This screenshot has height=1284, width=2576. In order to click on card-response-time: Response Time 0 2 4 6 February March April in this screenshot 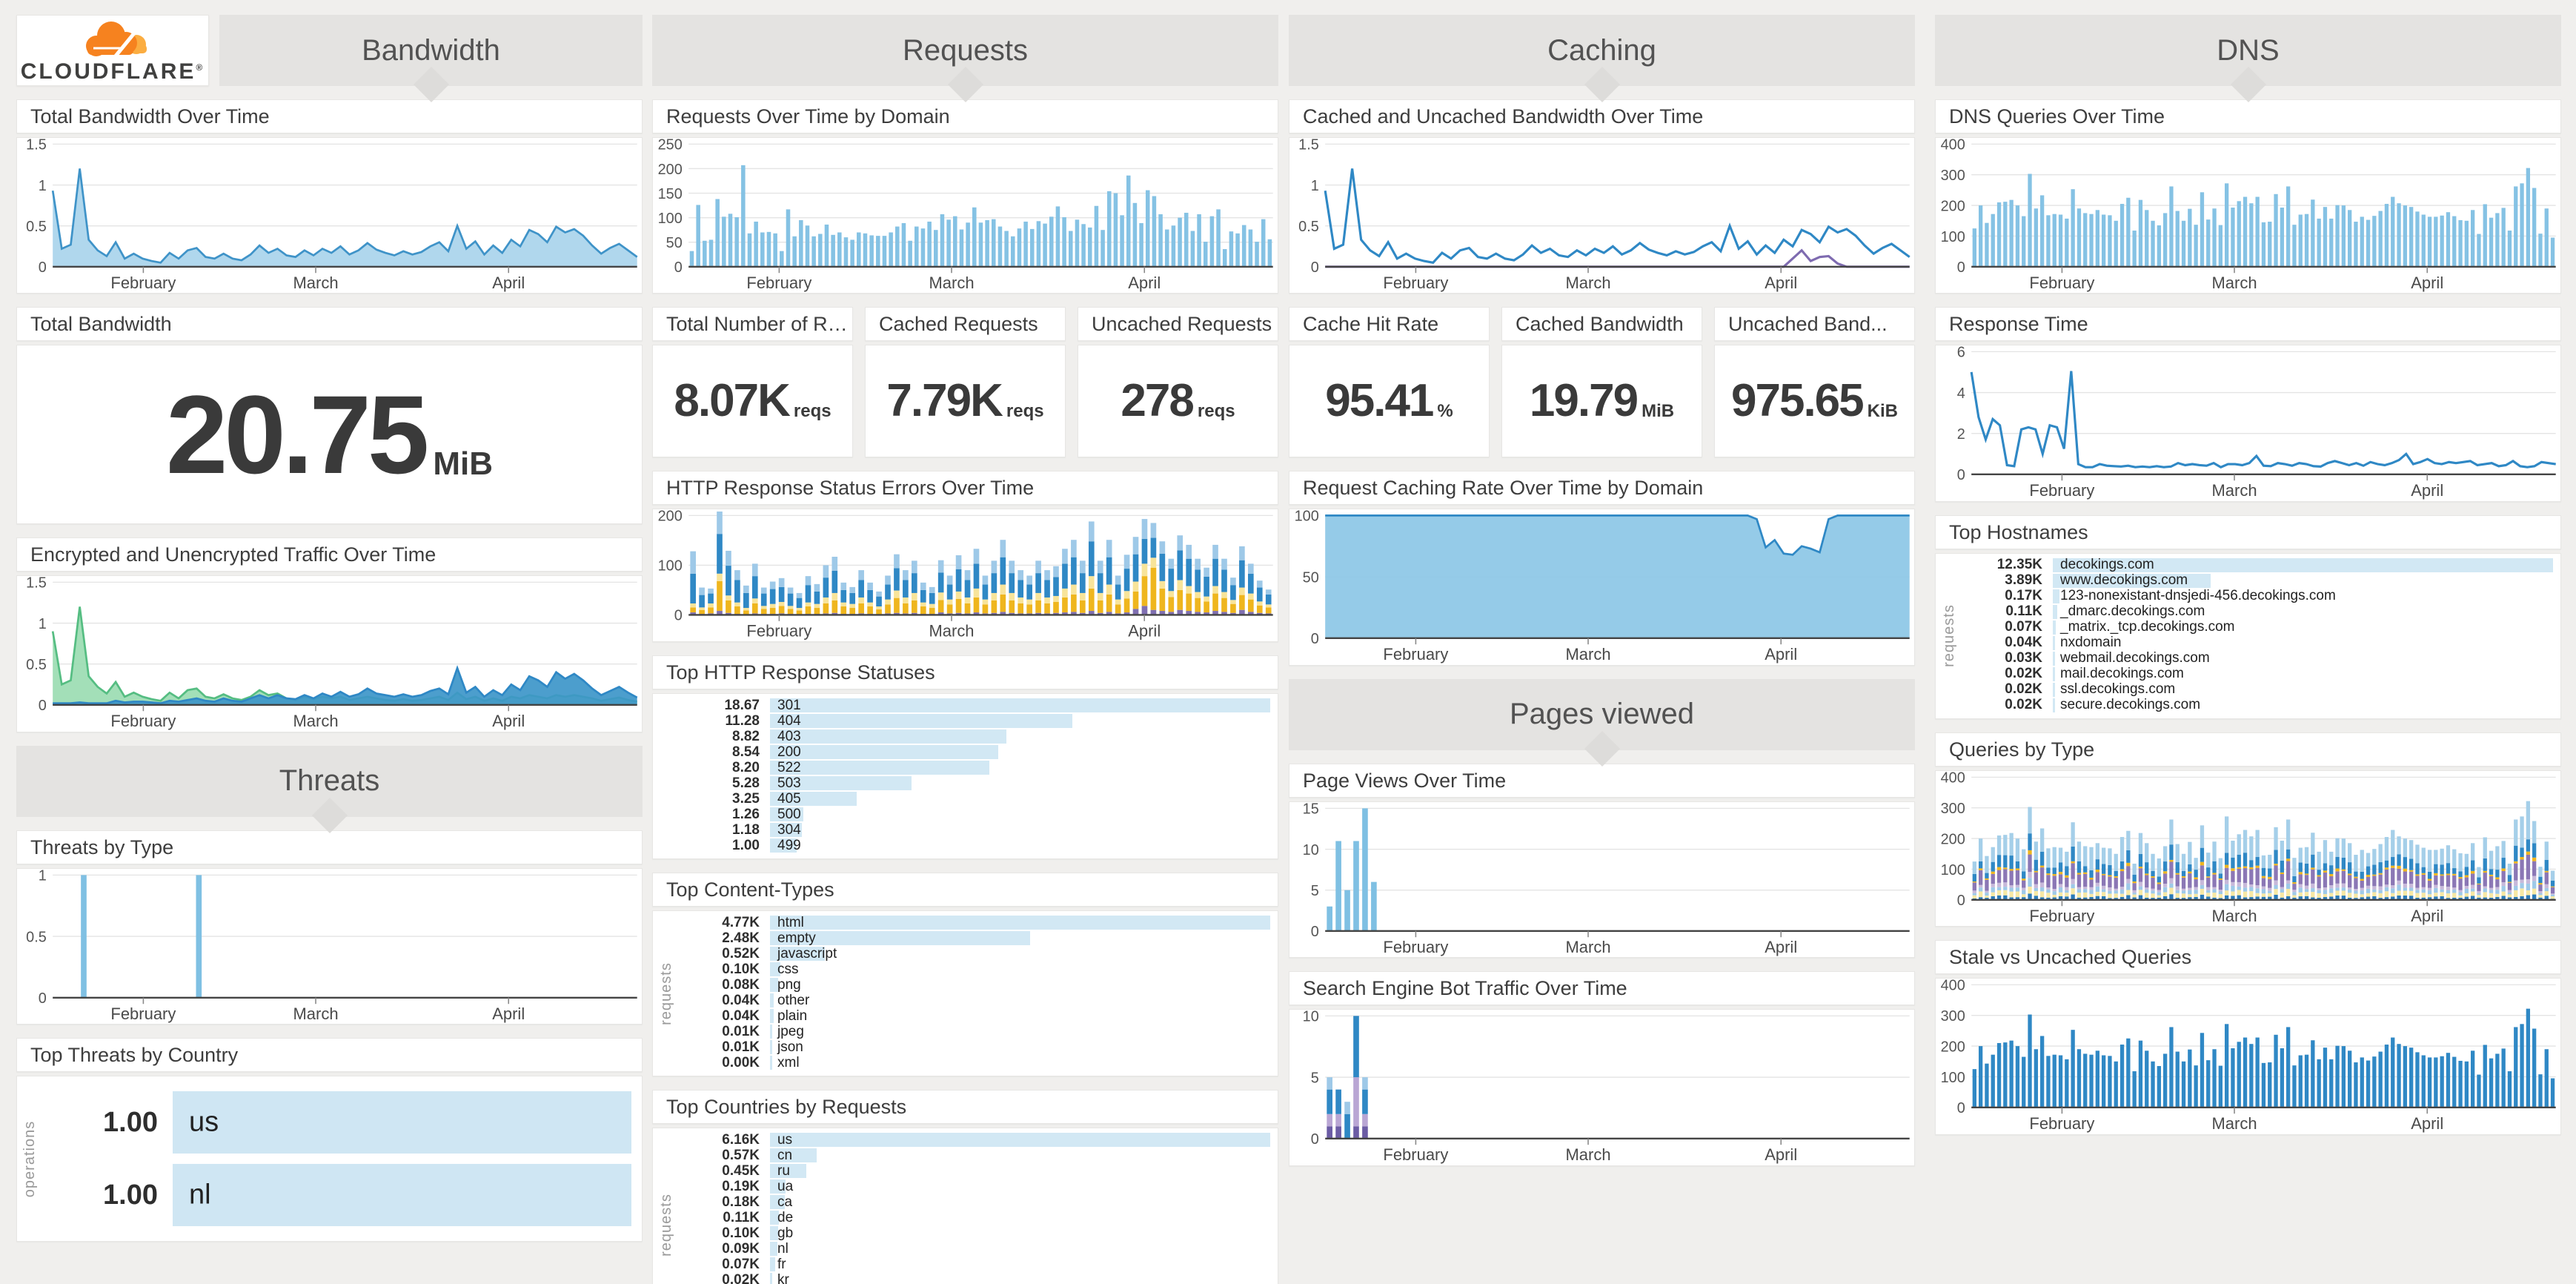, I will do `click(2248, 404)`.